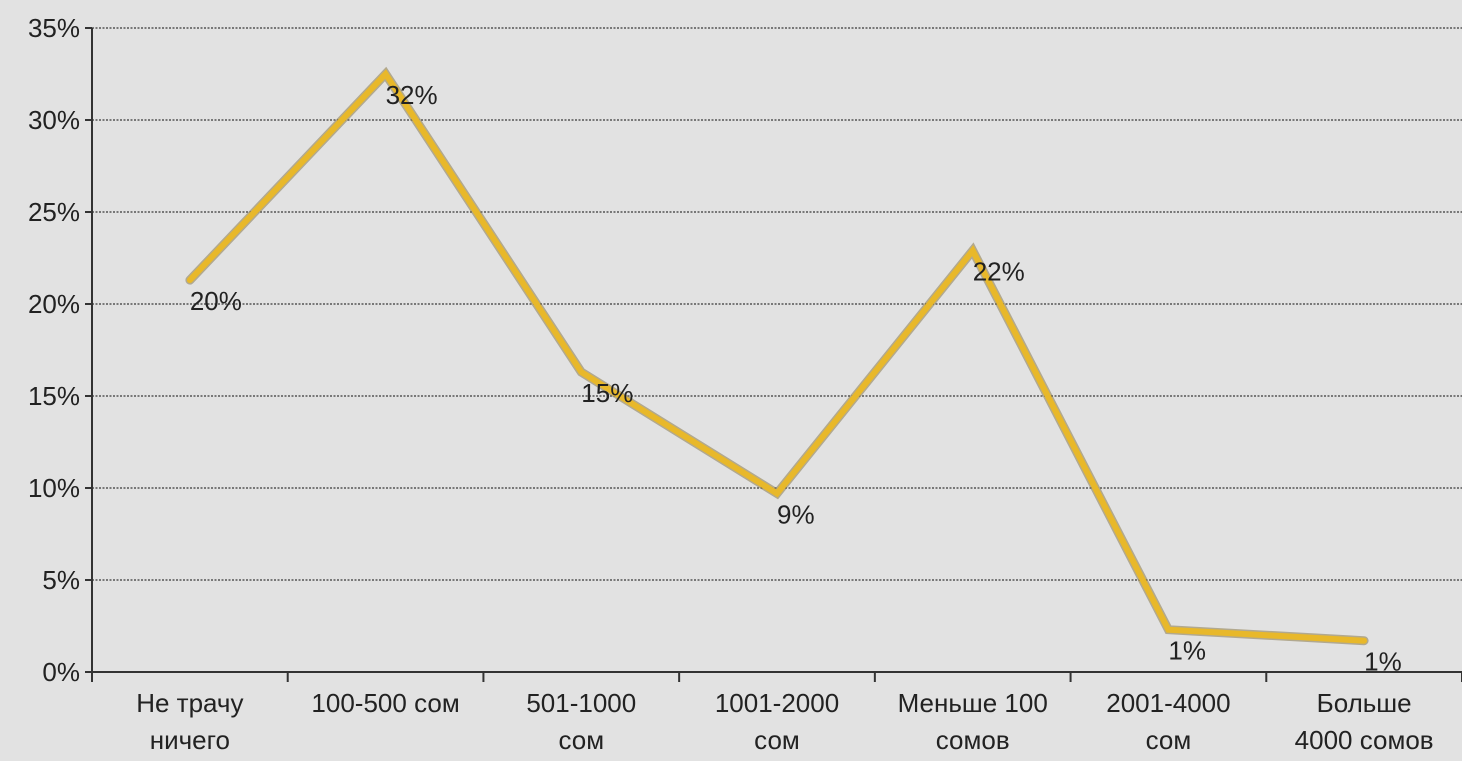 The height and width of the screenshot is (761, 1462). Describe the element at coordinates (54, 396) in the screenshot. I see `y-tick-label: 15%` at that location.